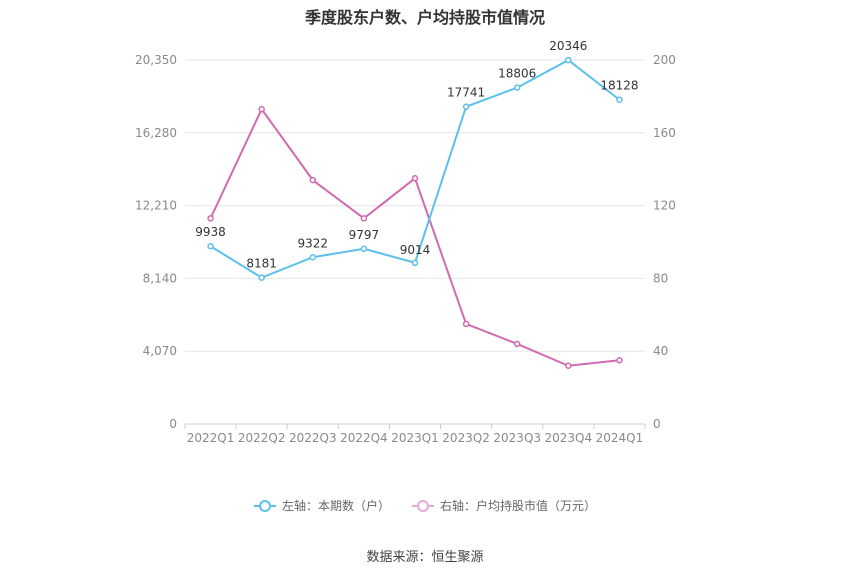 The height and width of the screenshot is (575, 850). I want to click on x-tick-label: 2022Q2, so click(262, 438).